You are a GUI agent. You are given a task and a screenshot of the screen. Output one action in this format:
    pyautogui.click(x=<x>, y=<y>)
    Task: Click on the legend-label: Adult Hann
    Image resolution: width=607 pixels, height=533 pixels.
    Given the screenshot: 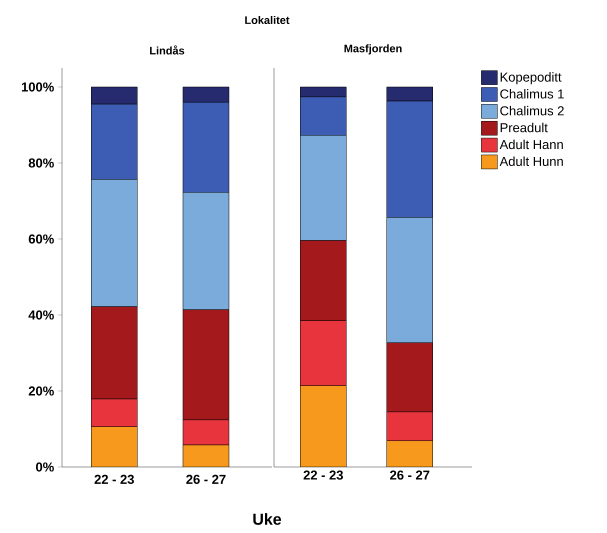 What is the action you would take?
    pyautogui.click(x=531, y=145)
    